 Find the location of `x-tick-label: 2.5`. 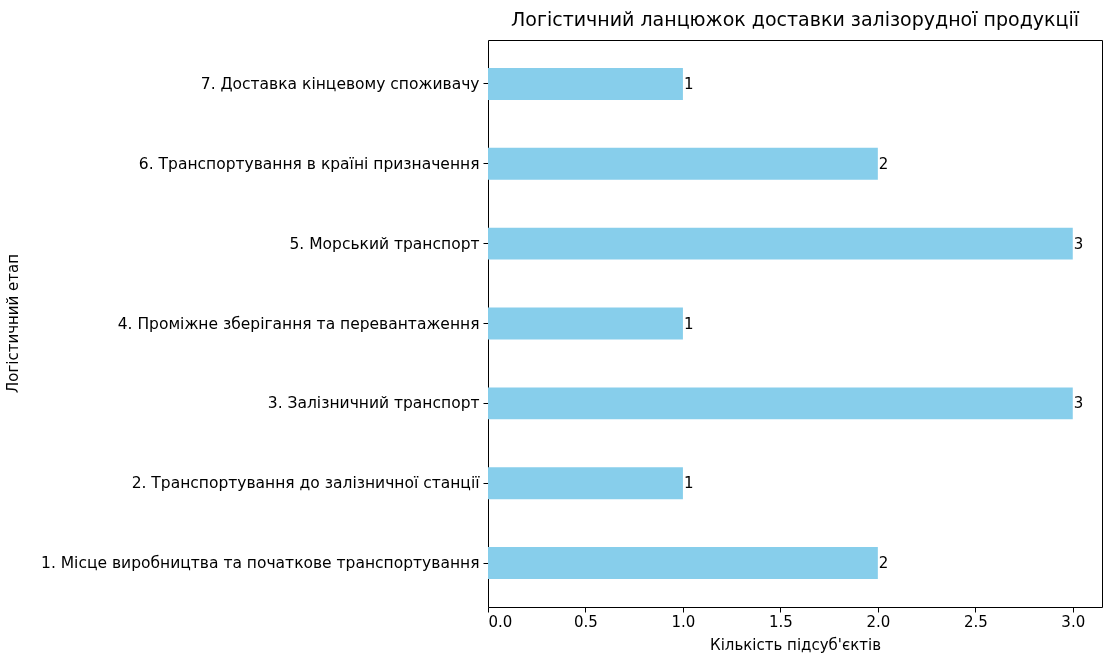

x-tick-label: 2.5 is located at coordinates (975, 621).